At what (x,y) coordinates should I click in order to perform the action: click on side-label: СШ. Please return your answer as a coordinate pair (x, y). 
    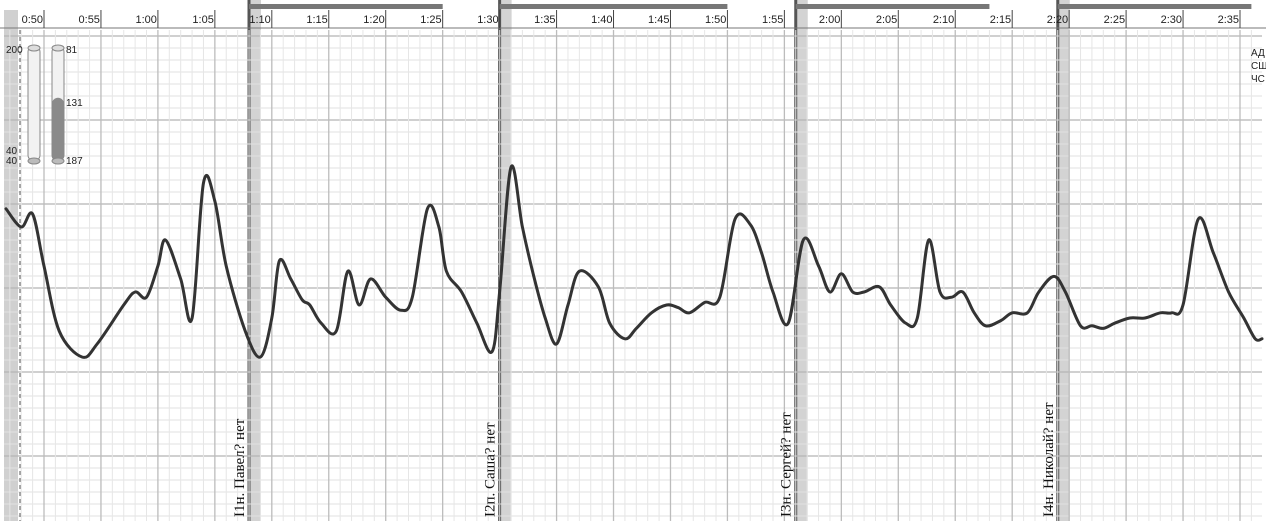
    Looking at the image, I should click on (1258, 66).